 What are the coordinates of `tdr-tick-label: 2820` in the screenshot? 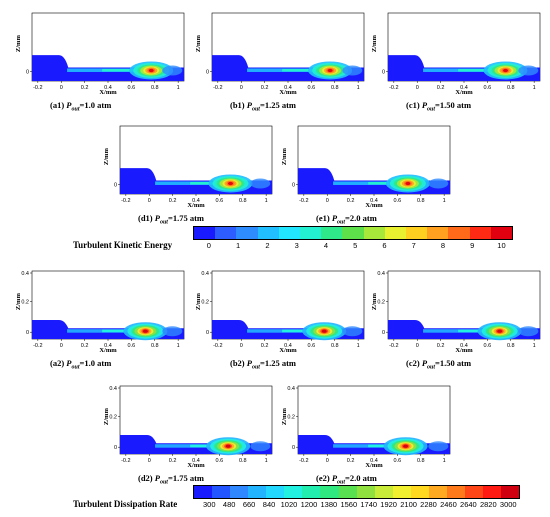 It's located at (488, 504).